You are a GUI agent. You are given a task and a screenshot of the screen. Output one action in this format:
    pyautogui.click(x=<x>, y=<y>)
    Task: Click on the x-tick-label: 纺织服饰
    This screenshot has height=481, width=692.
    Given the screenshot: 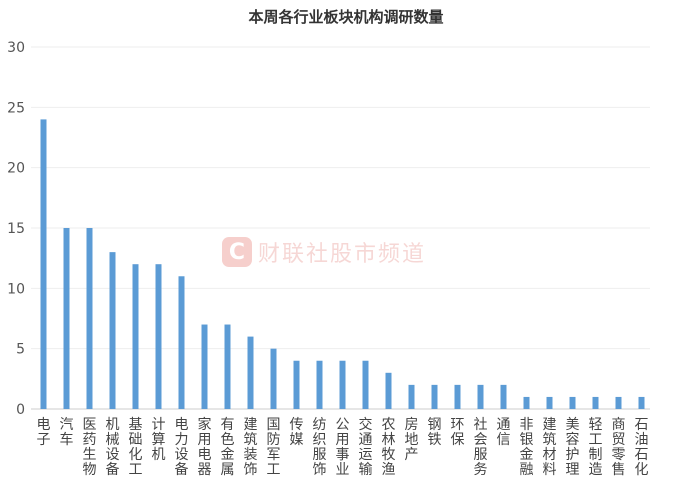 What is the action you would take?
    pyautogui.click(x=320, y=447)
    